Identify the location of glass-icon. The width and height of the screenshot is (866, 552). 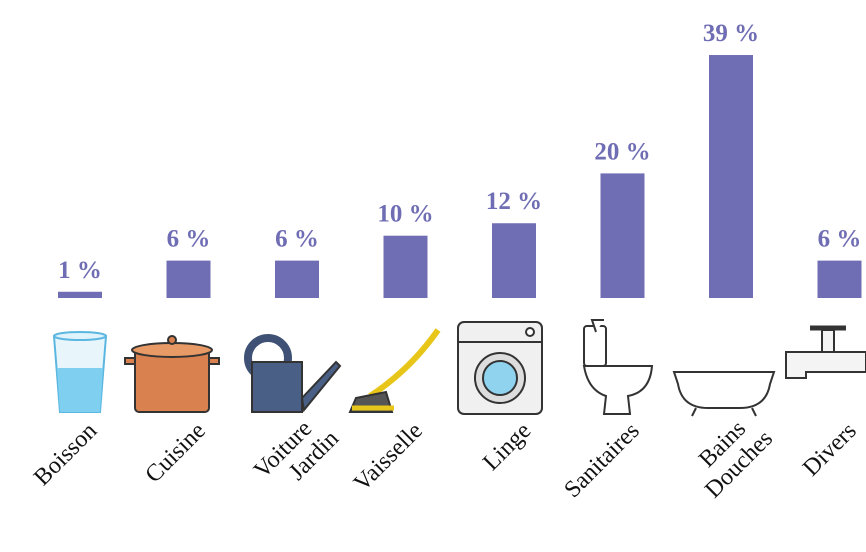
(80, 372).